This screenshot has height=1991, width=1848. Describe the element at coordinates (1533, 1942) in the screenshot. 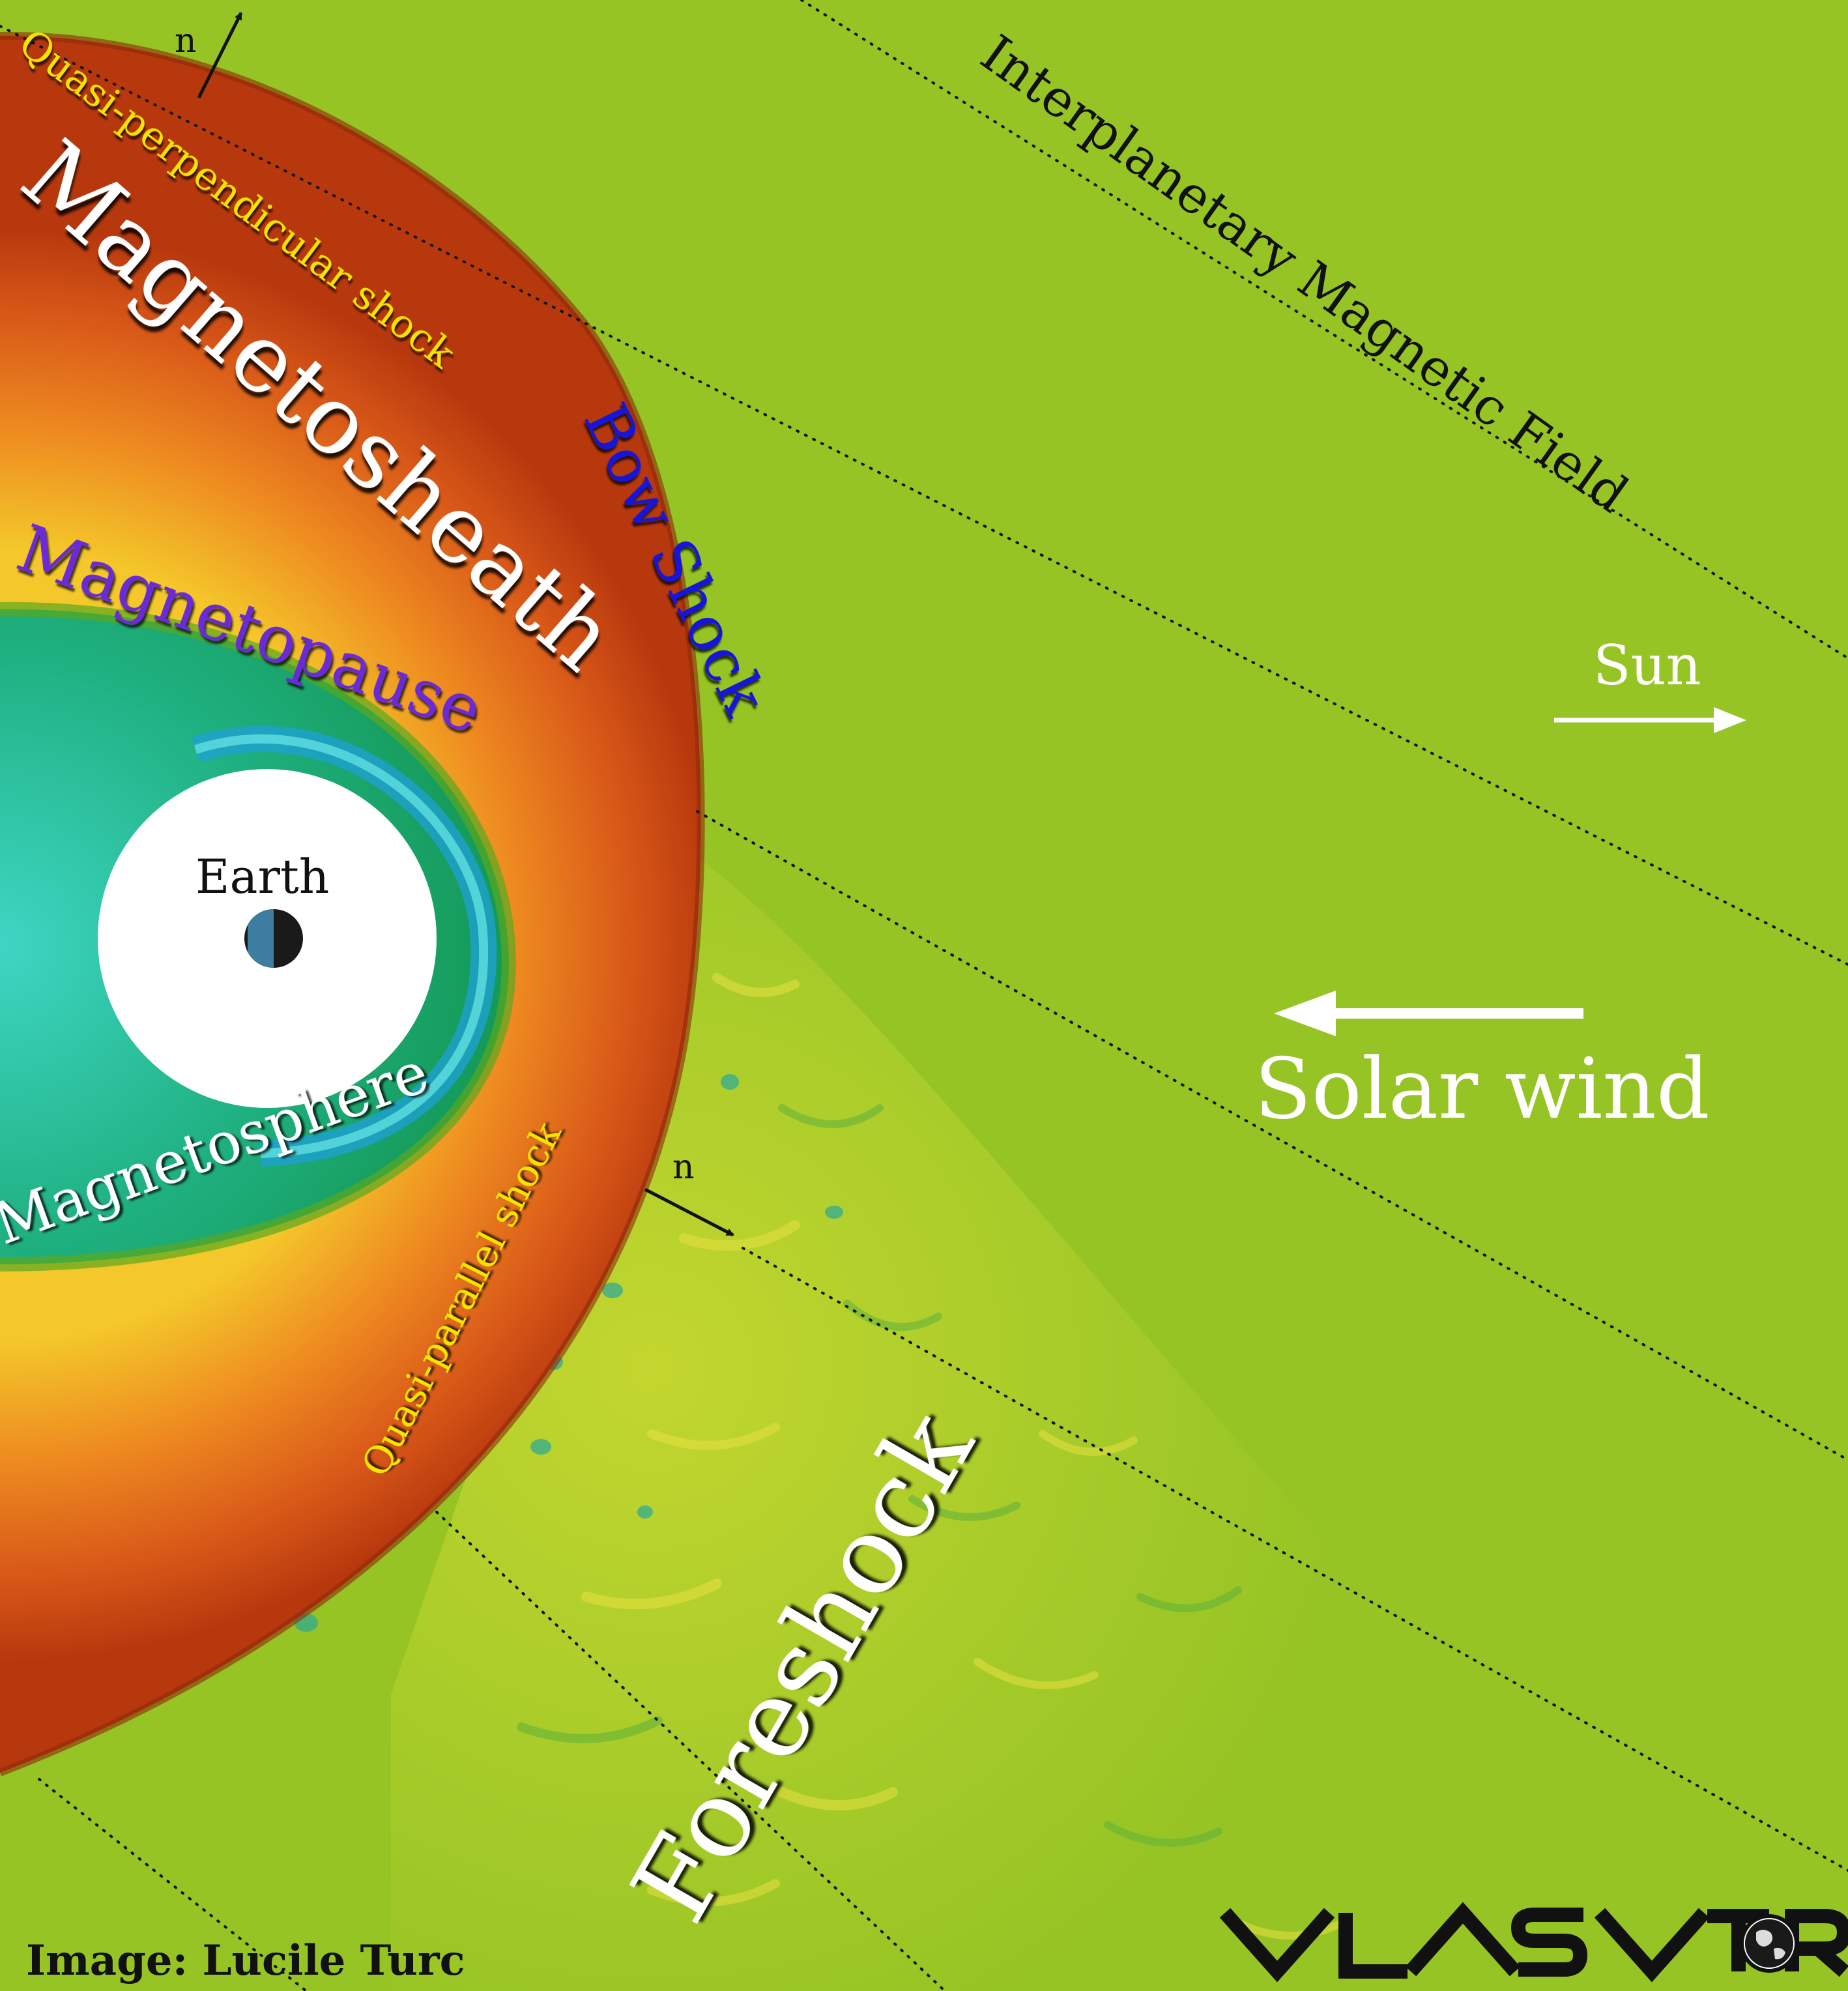

I see `vlasiator-logo` at that location.